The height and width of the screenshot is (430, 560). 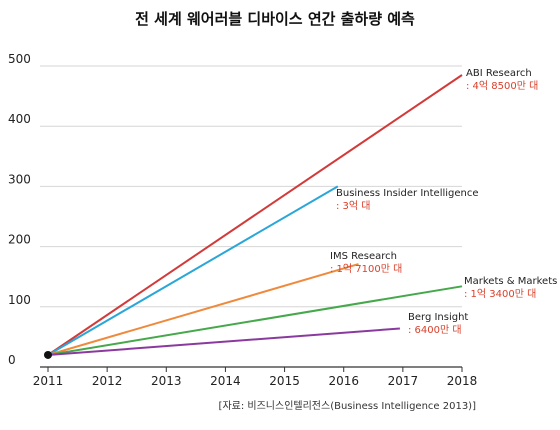 What do you see at coordinates (107, 381) in the screenshot?
I see `x-tick-label: 2012` at bounding box center [107, 381].